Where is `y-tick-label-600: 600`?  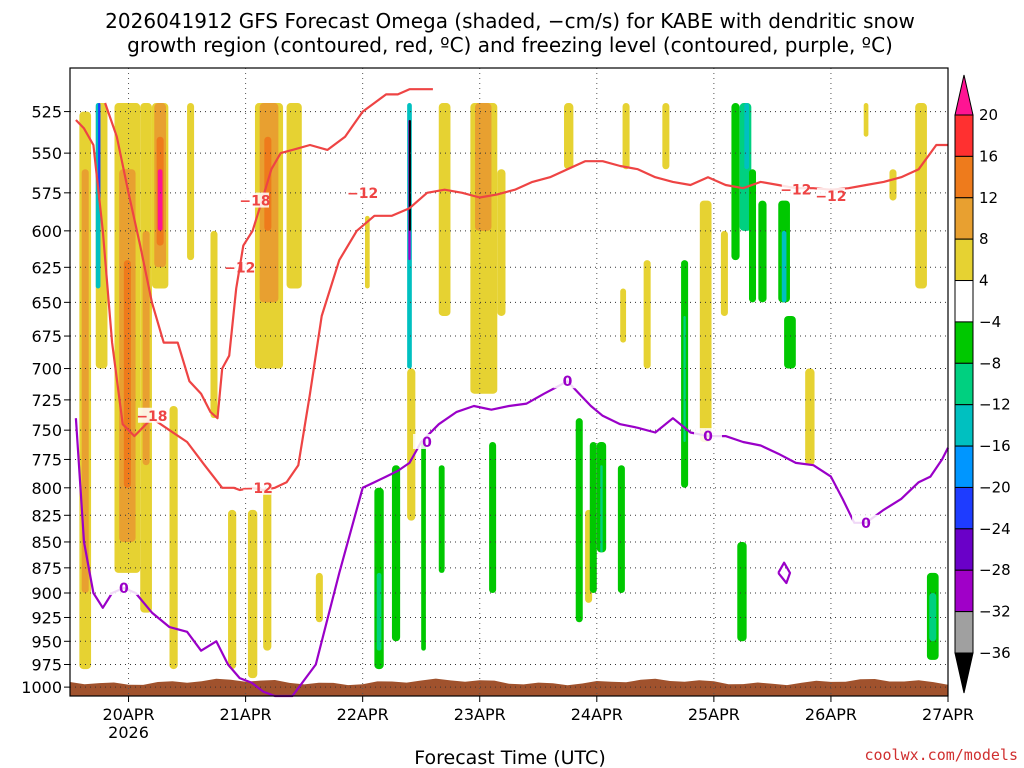 y-tick-label-600: 600 is located at coordinates (46, 231).